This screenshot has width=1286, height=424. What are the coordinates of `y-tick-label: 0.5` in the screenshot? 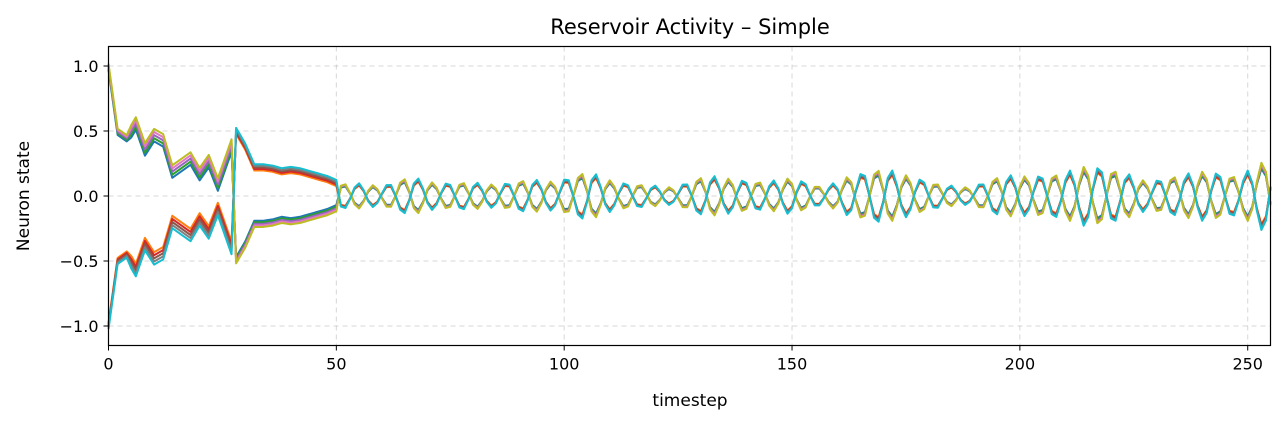 It's located at (85, 131).